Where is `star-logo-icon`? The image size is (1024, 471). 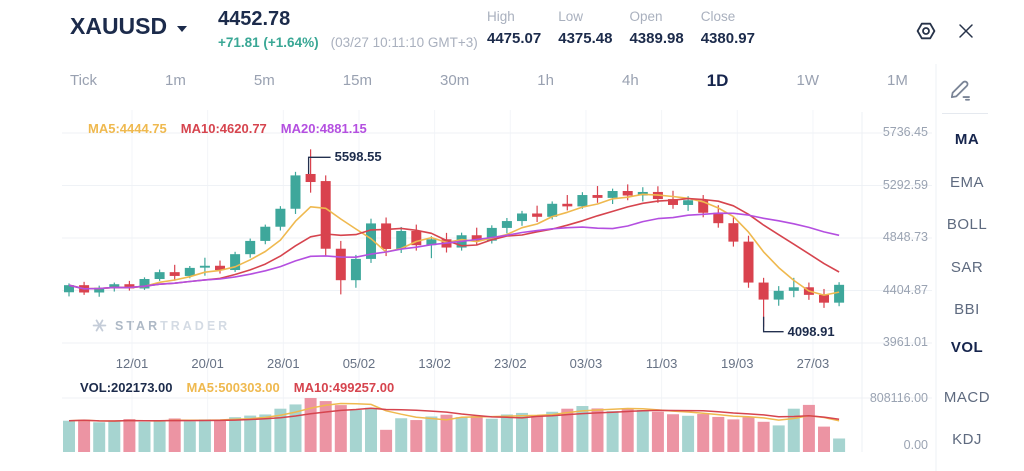
star-logo-icon is located at coordinates (99, 325).